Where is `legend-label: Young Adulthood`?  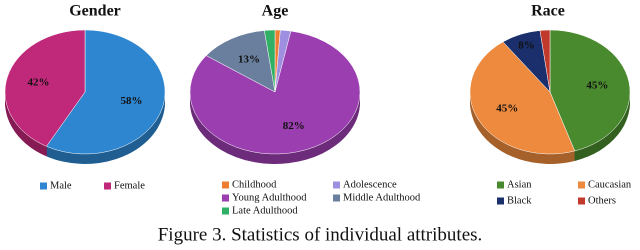 legend-label: Young Adulthood is located at coordinates (269, 197).